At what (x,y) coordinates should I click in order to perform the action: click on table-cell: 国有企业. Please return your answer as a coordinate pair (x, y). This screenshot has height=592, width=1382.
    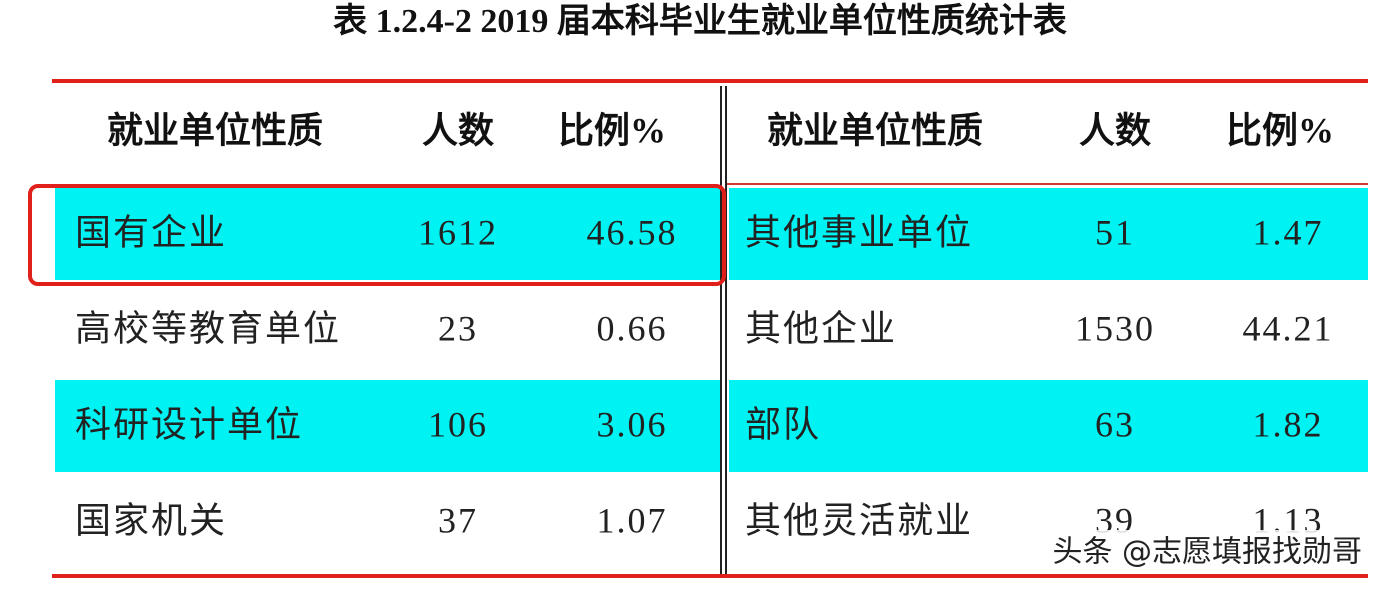
    Looking at the image, I should click on (151, 232).